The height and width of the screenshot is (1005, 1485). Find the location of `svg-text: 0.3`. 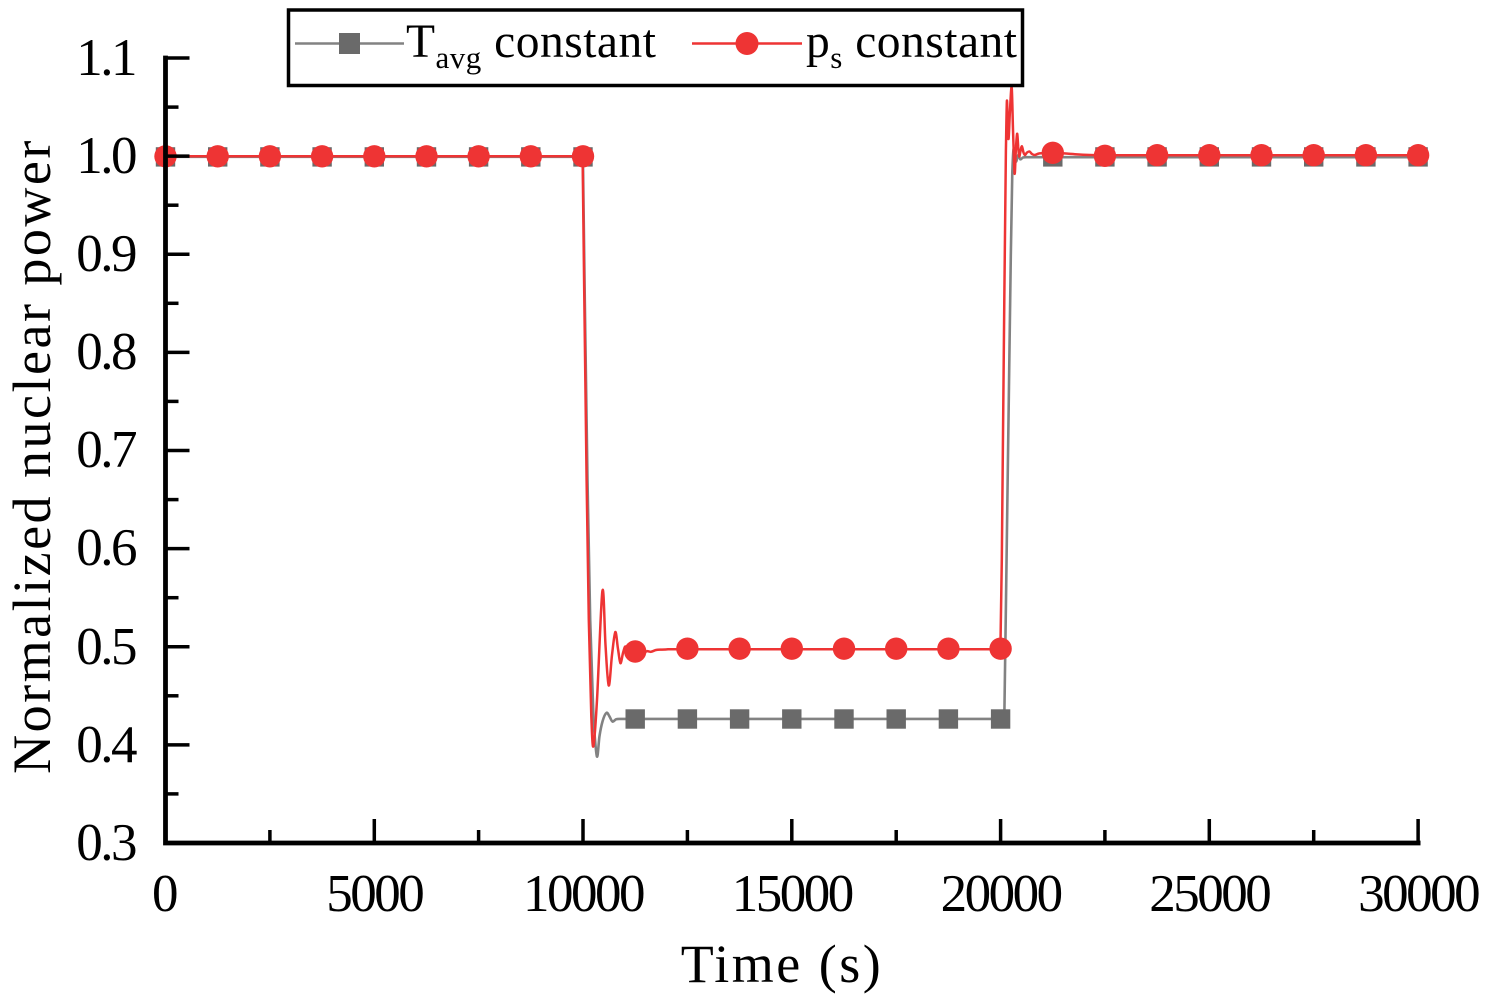

svg-text: 0.3 is located at coordinates (106, 843).